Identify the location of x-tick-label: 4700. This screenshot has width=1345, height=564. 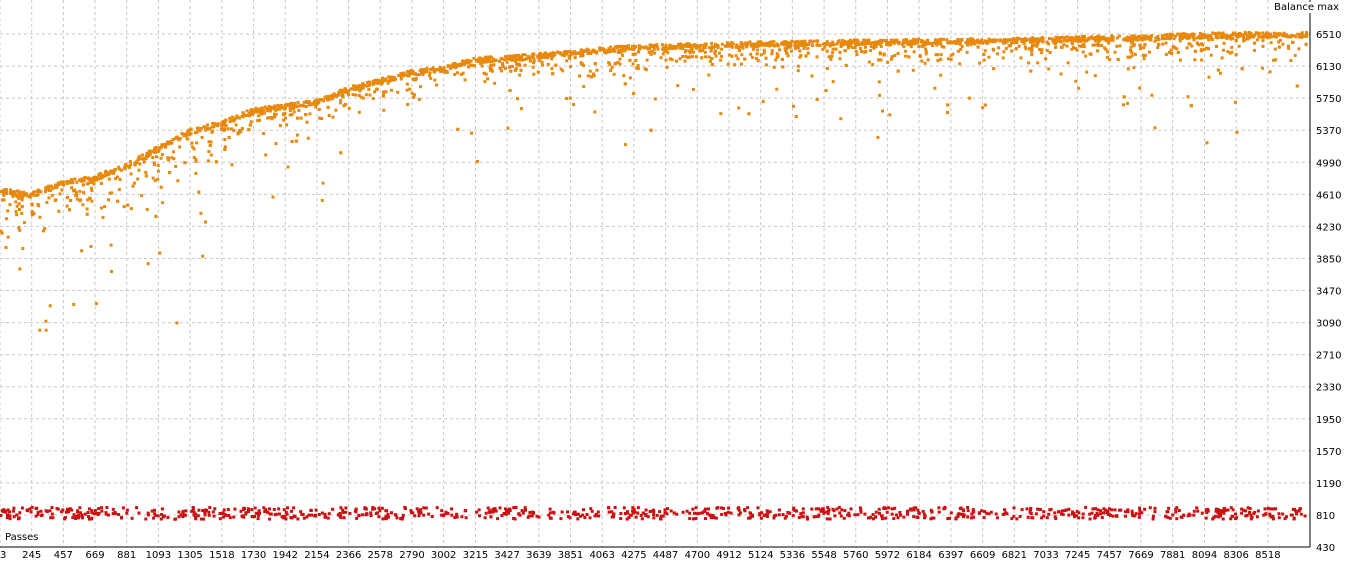
(697, 555).